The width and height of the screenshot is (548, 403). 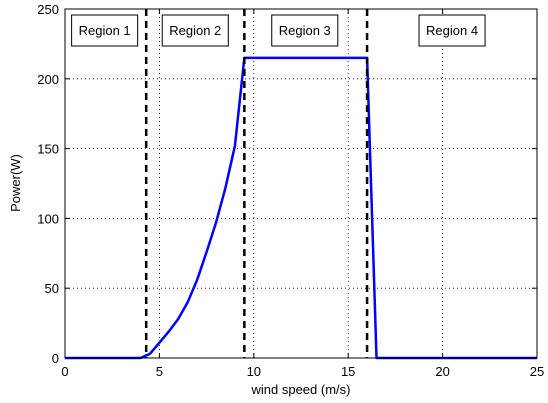 I want to click on region-text-4: Region 4, so click(x=452, y=30).